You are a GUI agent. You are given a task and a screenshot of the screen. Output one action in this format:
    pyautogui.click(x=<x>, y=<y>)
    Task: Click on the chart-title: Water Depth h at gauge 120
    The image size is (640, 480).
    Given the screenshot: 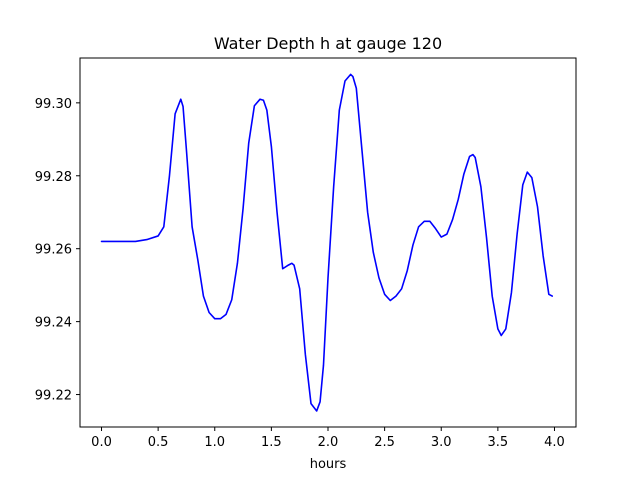 What is the action you would take?
    pyautogui.click(x=328, y=43)
    